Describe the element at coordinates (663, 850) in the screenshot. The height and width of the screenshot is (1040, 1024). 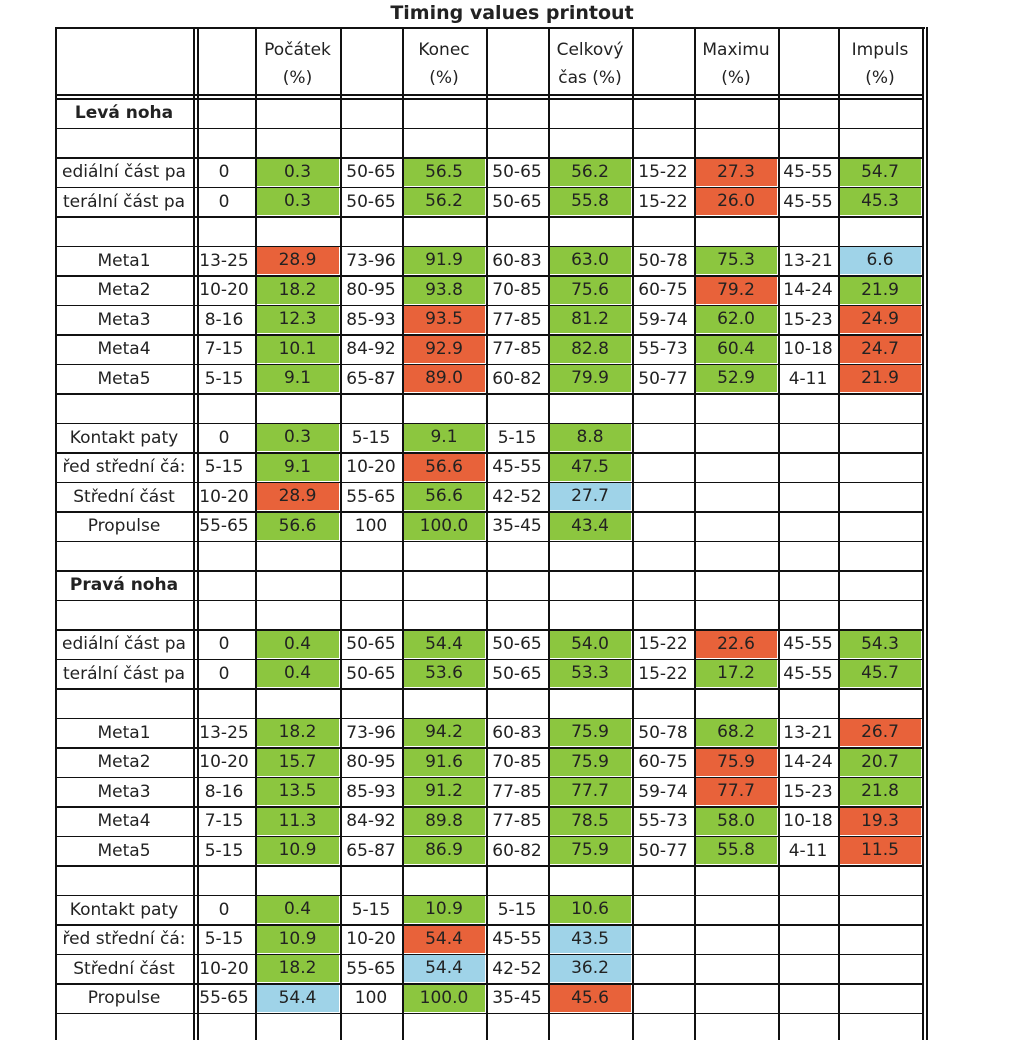
I see `range-cell: 50-77` at that location.